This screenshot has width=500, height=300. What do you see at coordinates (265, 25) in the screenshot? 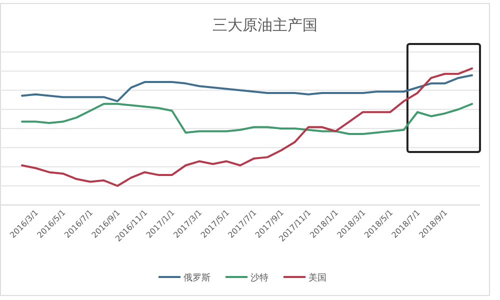
I see `chart-title: 三大原油主产国` at bounding box center [265, 25].